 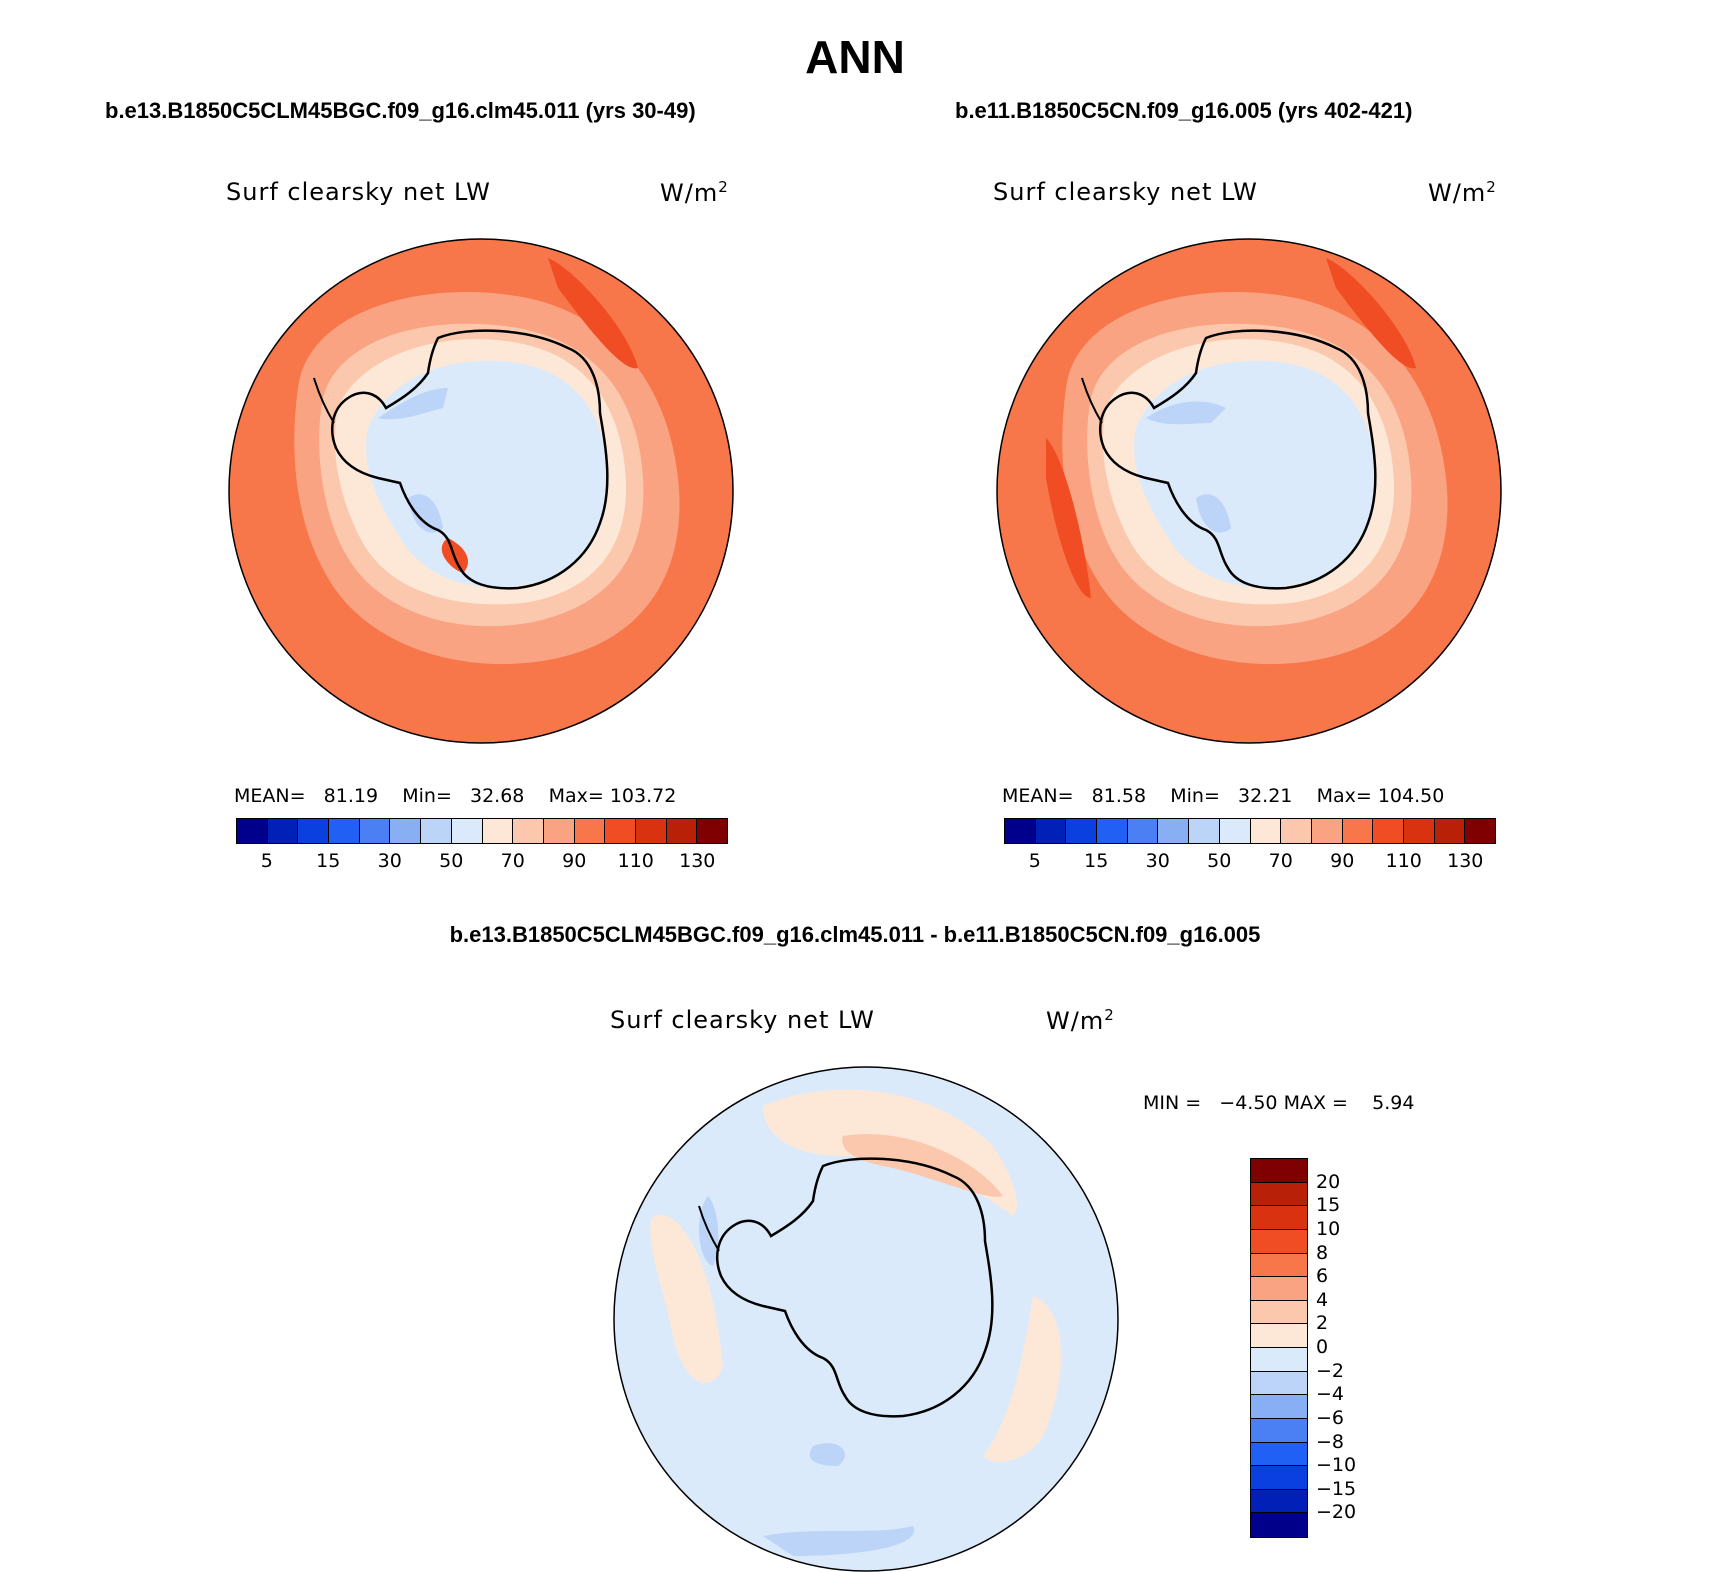 What do you see at coordinates (1219, 861) in the screenshot?
I see `right-colorbar-tick-label: 50` at bounding box center [1219, 861].